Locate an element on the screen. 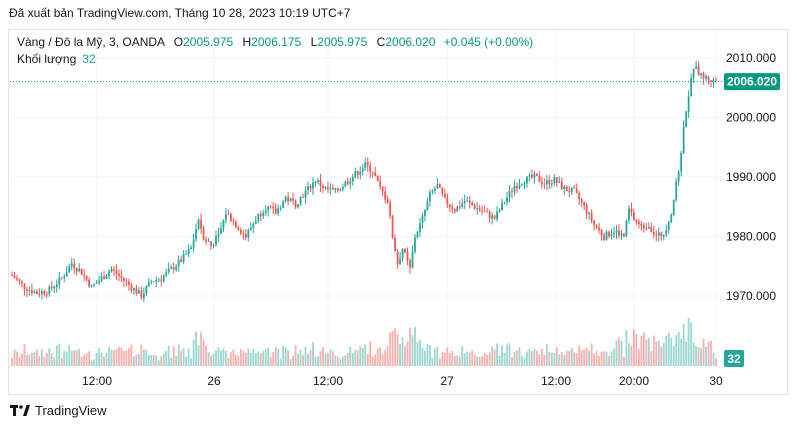 This screenshot has width=797, height=429. open-label: O is located at coordinates (178, 42).